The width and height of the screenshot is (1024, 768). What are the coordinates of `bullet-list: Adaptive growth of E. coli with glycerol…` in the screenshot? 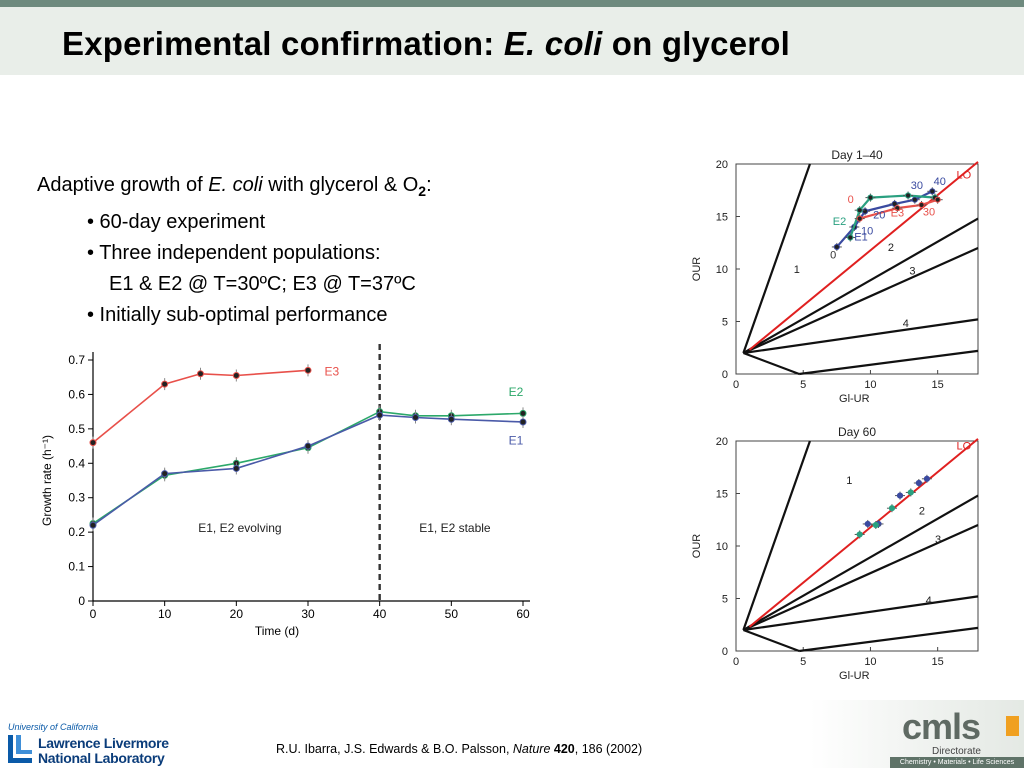 It's located at (234, 250).